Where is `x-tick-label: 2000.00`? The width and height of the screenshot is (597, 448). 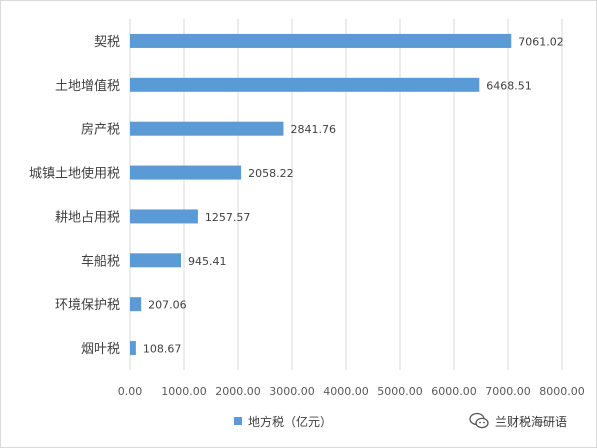 x-tick-label: 2000.00 is located at coordinates (238, 391).